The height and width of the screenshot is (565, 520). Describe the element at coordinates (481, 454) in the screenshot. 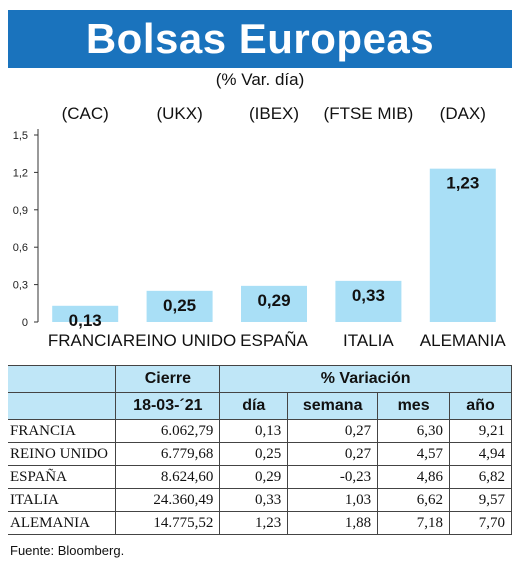

I see `row-ano: 4,94` at that location.